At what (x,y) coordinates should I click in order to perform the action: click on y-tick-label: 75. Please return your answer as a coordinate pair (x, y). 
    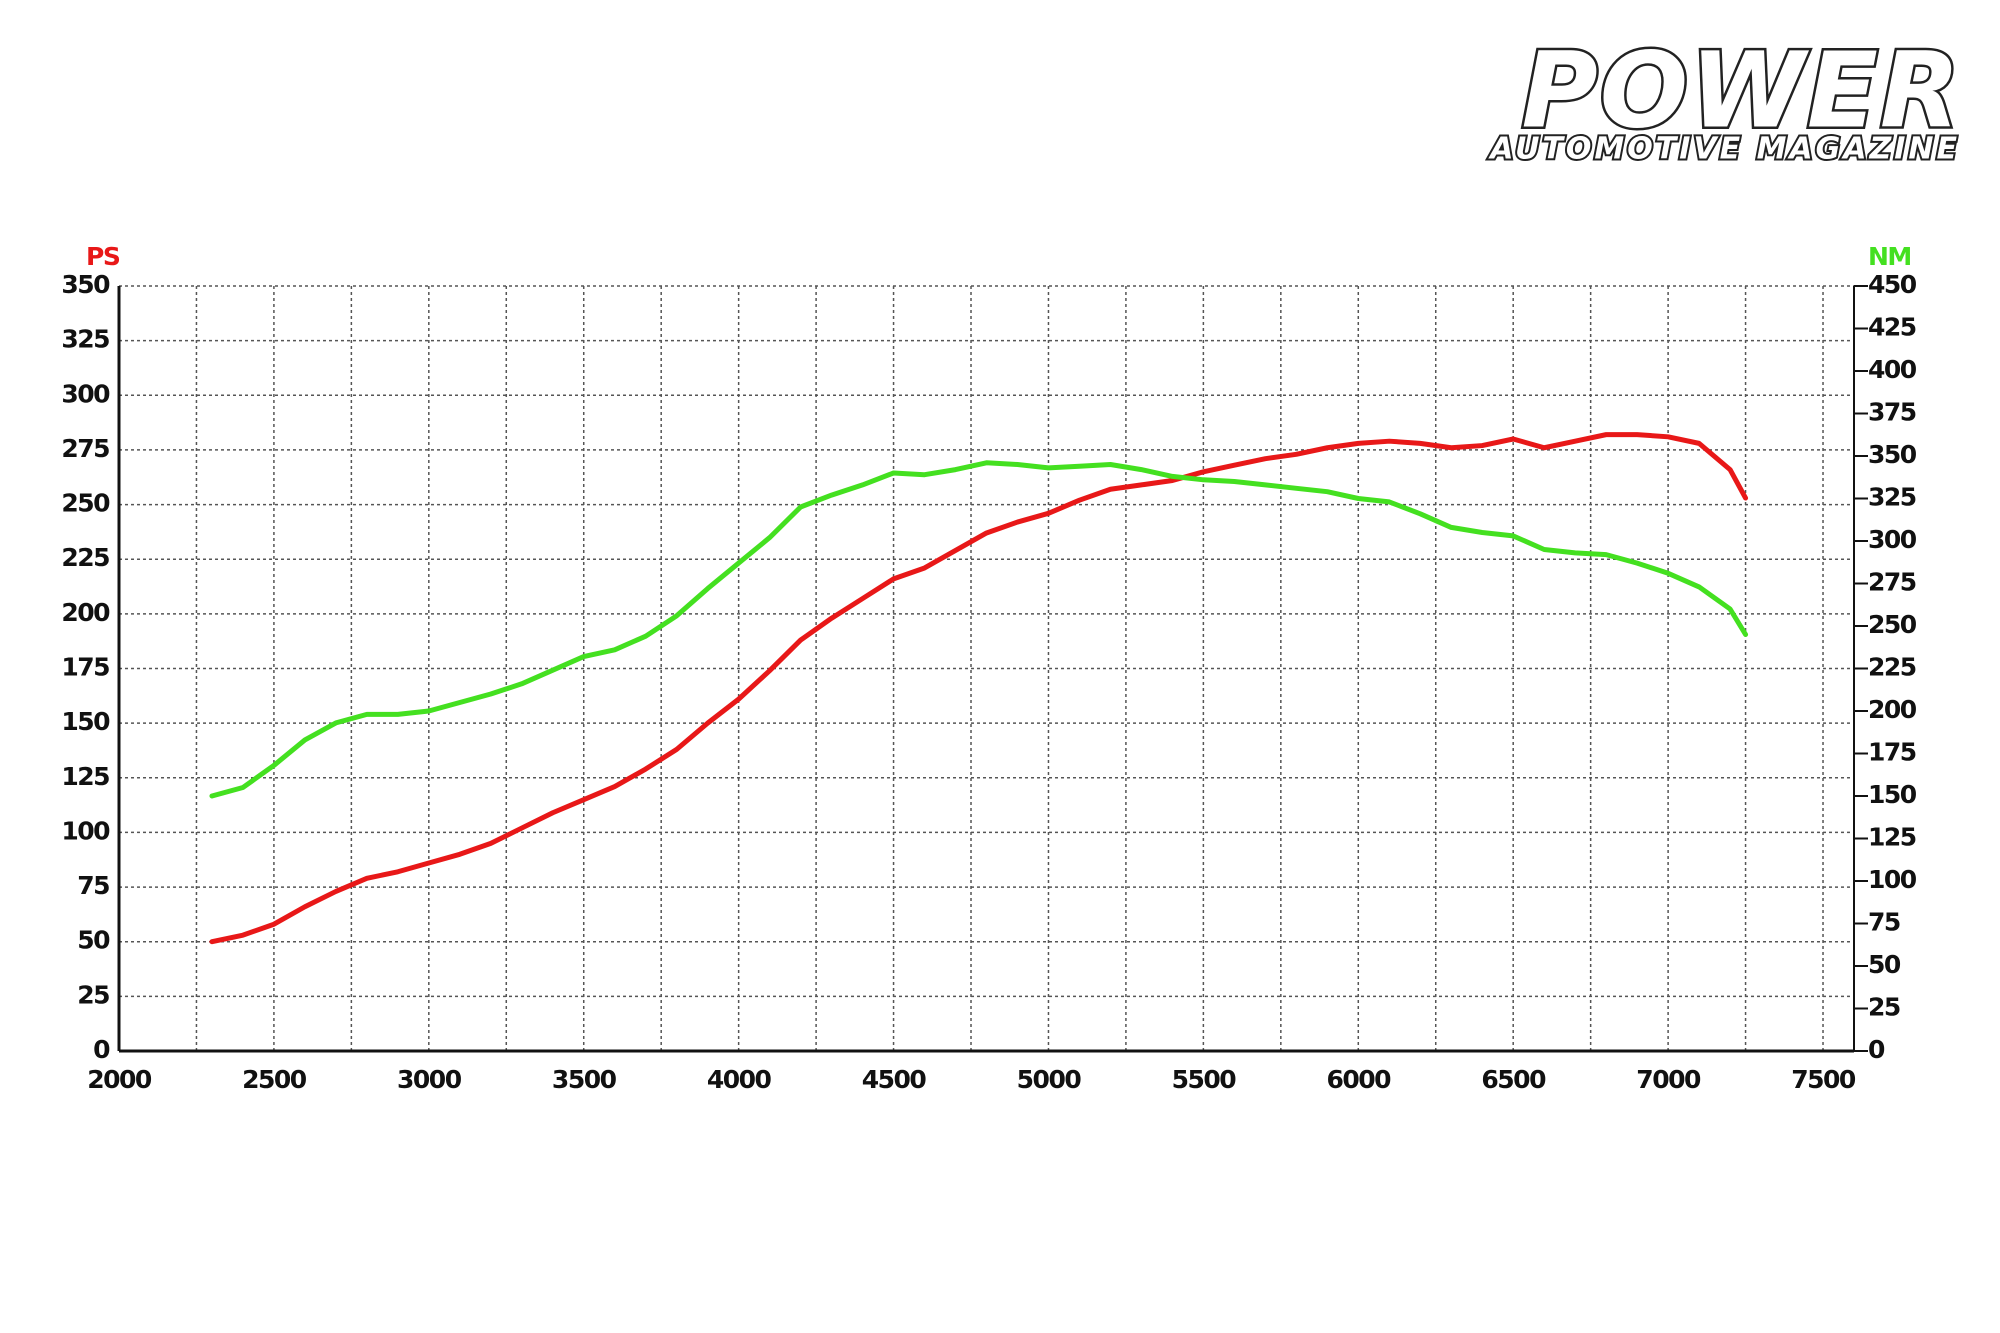
    Looking at the image, I should click on (93, 885).